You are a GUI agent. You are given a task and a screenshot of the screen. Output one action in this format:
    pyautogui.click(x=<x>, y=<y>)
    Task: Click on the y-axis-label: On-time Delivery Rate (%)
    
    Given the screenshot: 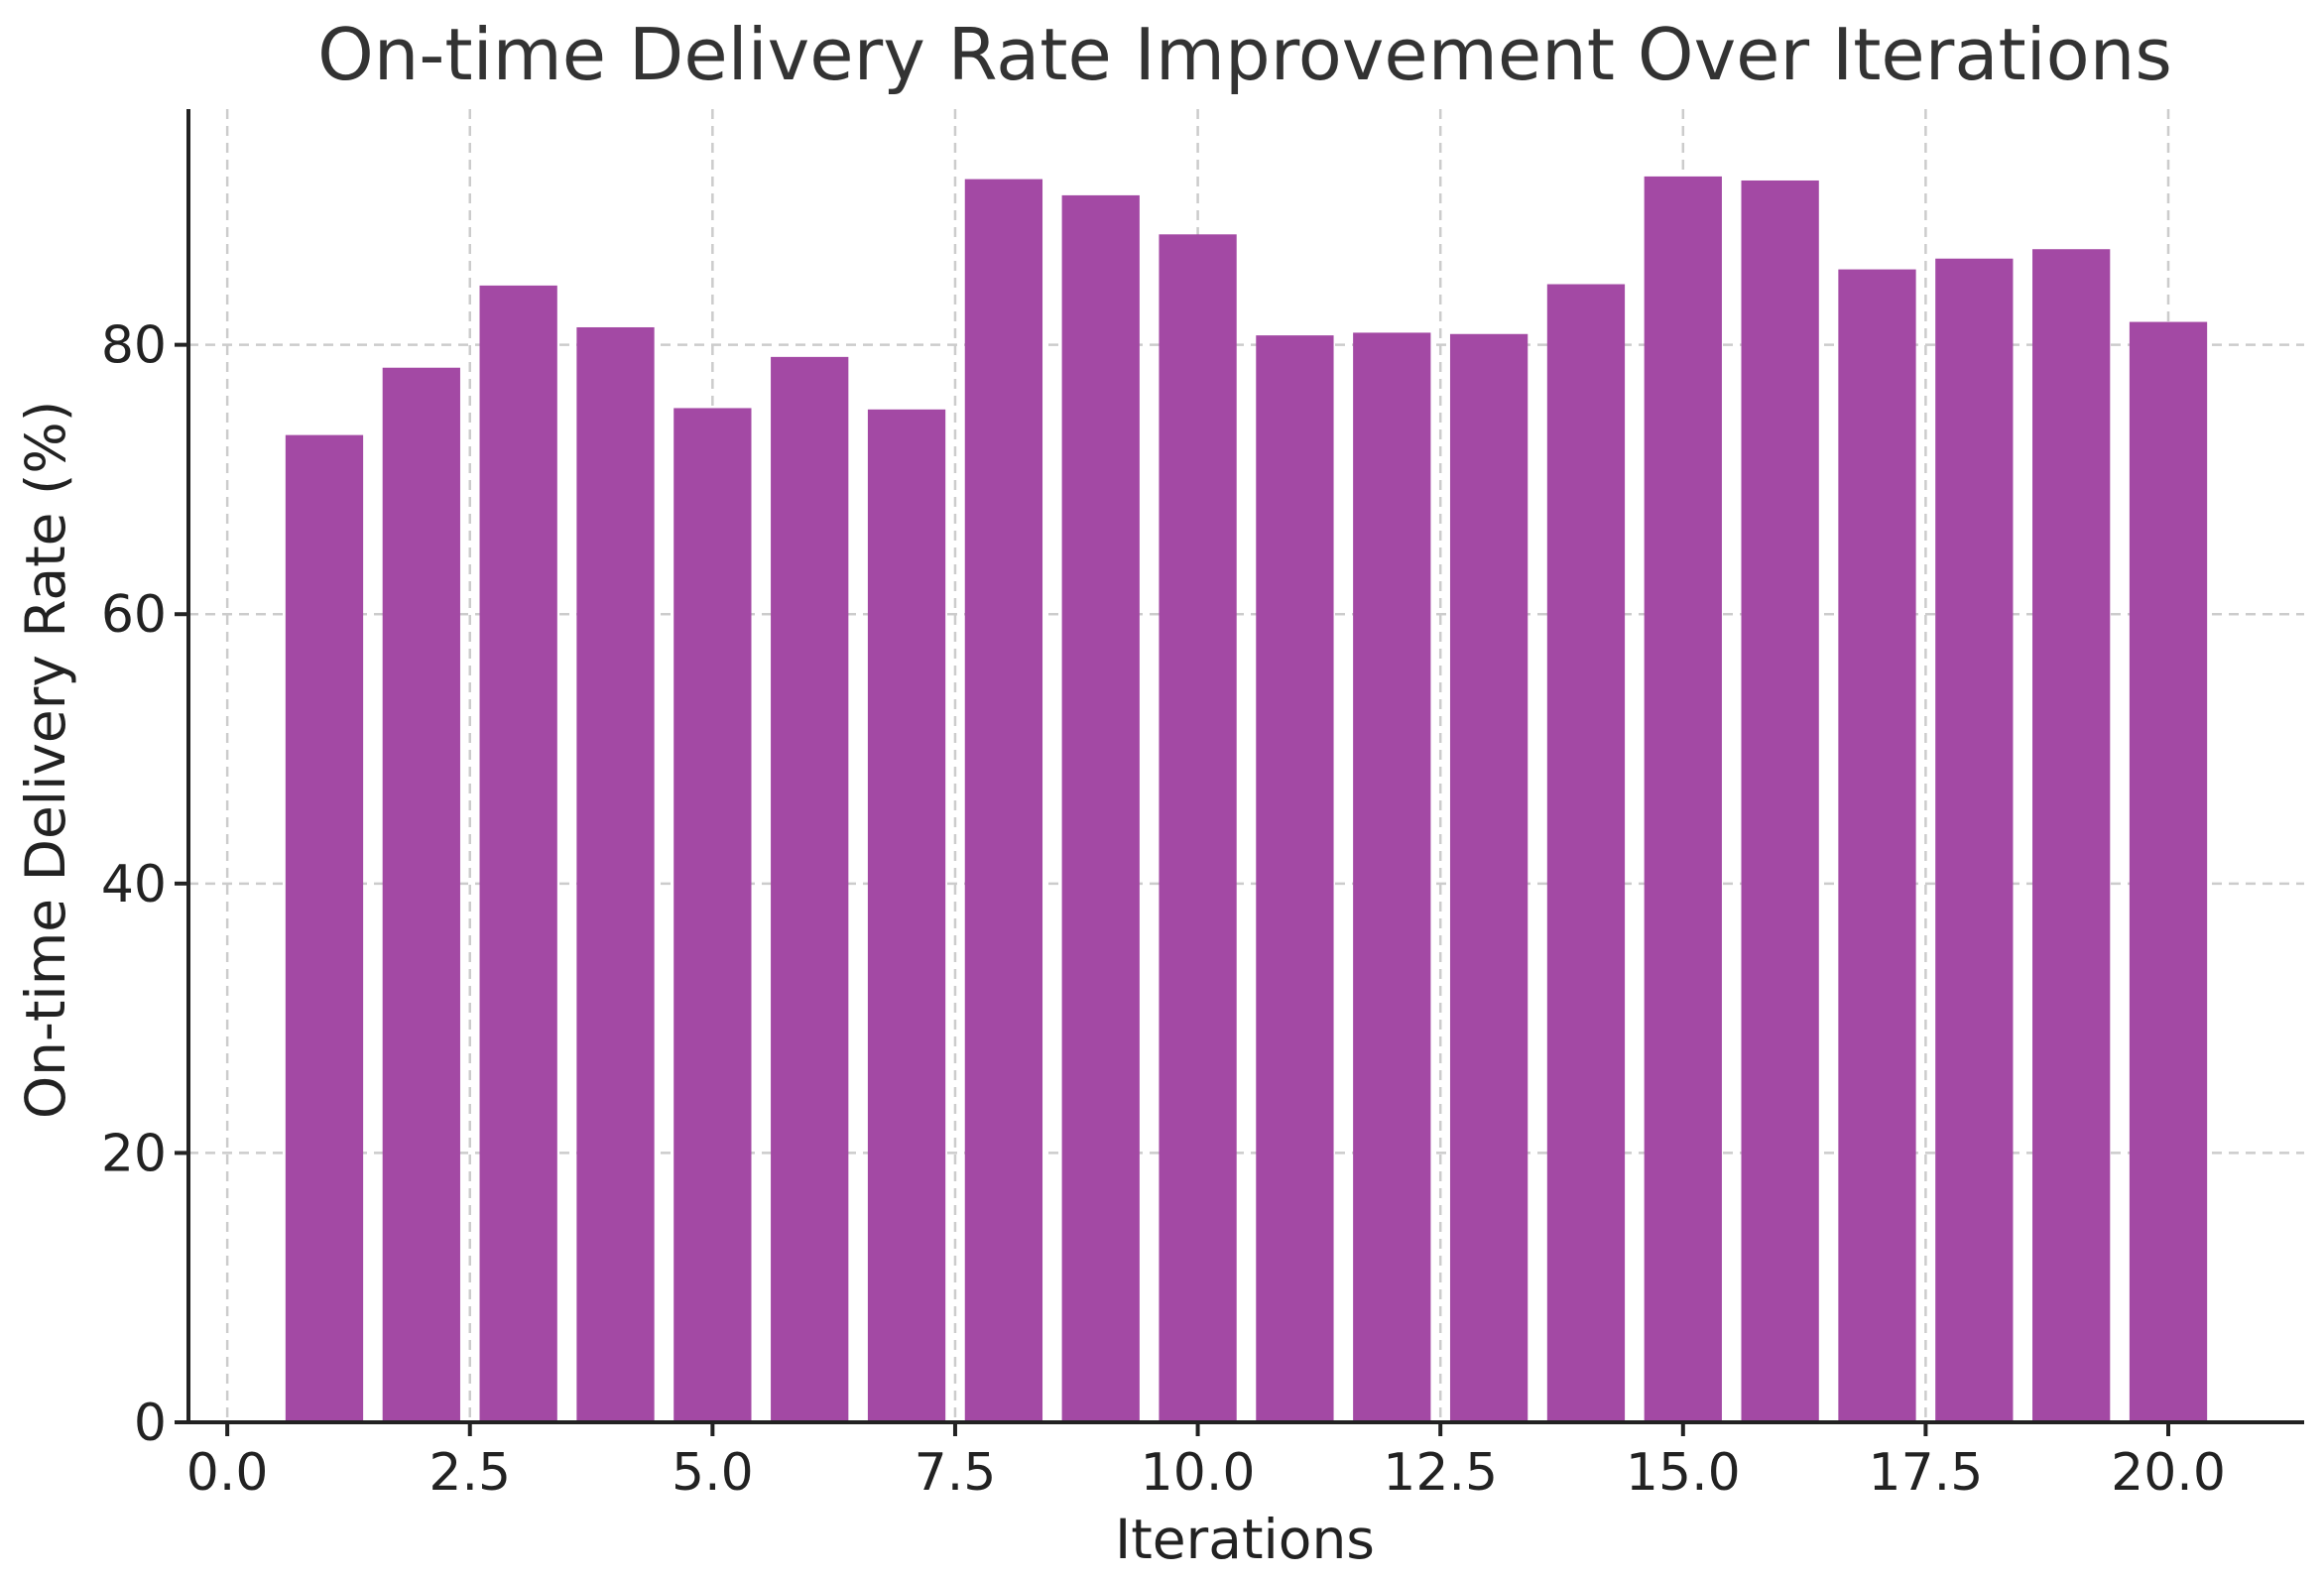 What is the action you would take?
    pyautogui.click(x=46, y=760)
    